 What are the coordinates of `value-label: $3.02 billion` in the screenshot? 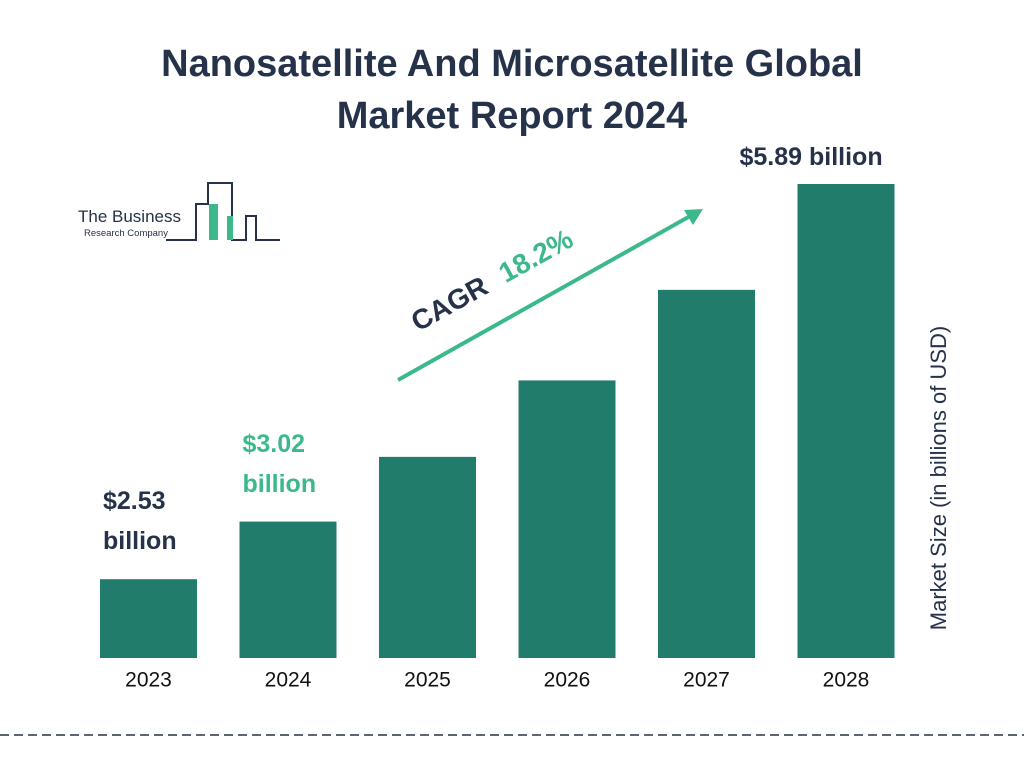 It's located at (279, 463).